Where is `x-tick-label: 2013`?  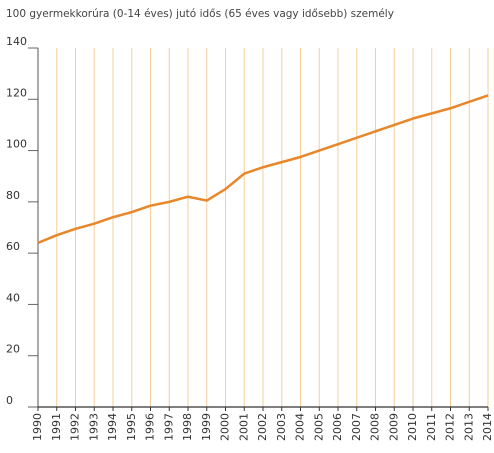 x-tick-label: 2013 is located at coordinates (468, 427).